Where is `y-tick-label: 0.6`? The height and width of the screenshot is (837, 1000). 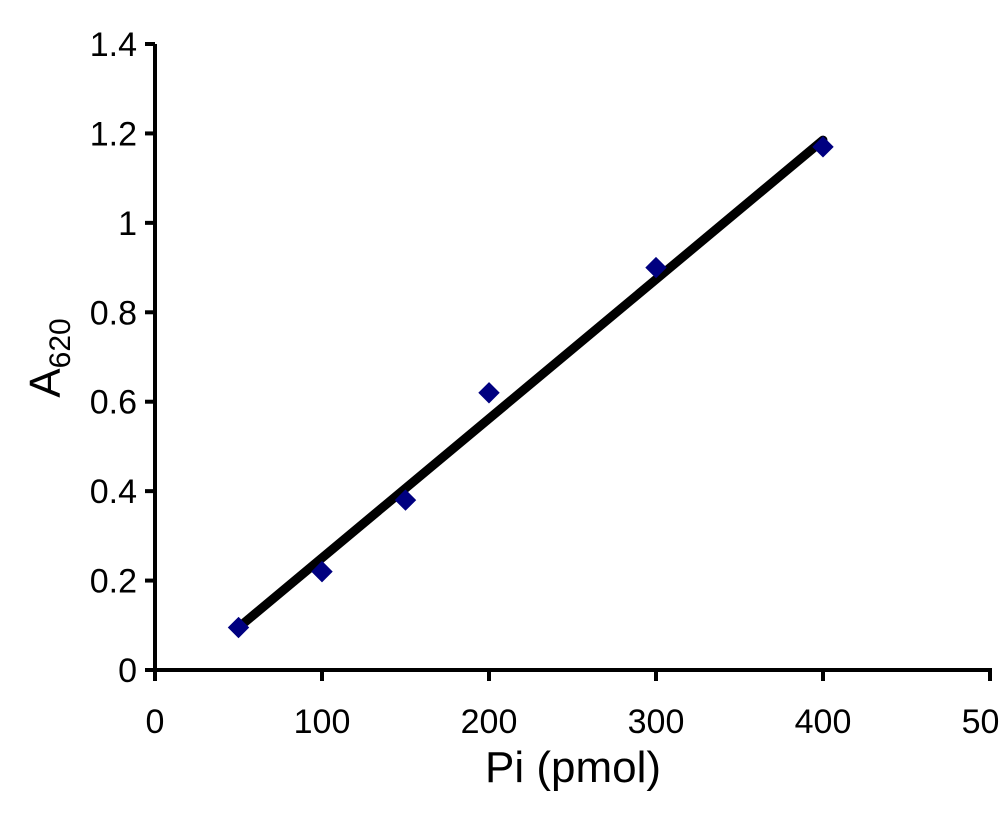
y-tick-label: 0.6 is located at coordinates (113, 403).